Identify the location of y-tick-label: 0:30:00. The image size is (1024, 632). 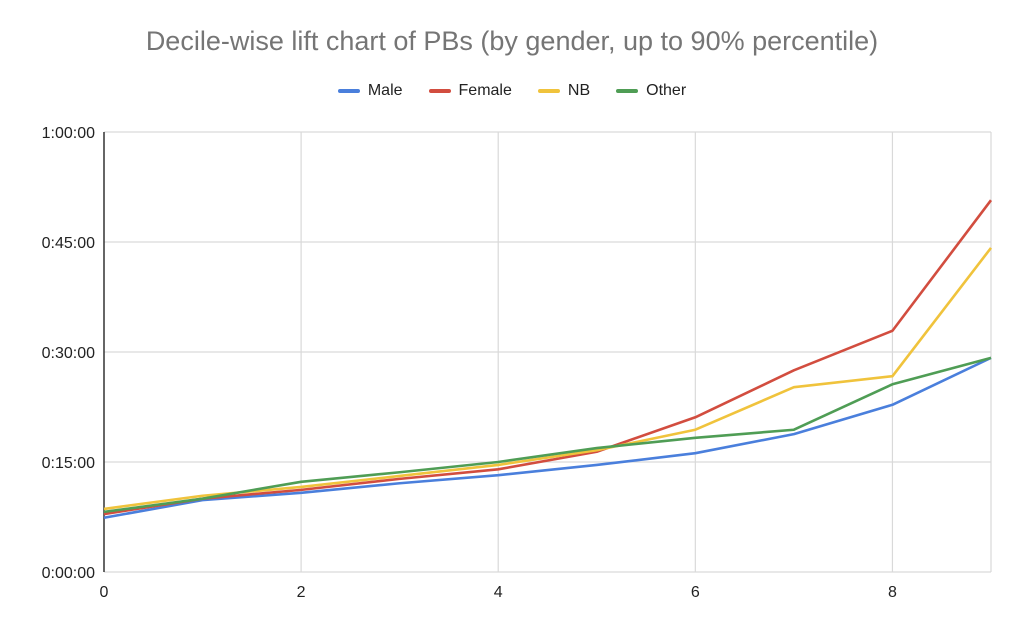
(68, 353).